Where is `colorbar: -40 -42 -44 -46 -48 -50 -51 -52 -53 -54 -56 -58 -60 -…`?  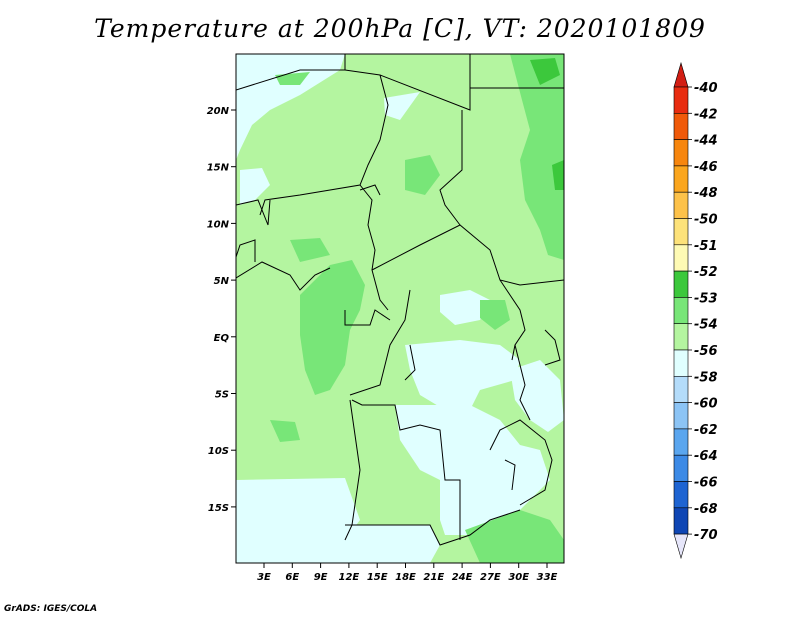
colorbar: -40 -42 -44 -46 -48 -50 -51 -52 -53 -54 -56 -58 -60 -… is located at coordinates (695, 310).